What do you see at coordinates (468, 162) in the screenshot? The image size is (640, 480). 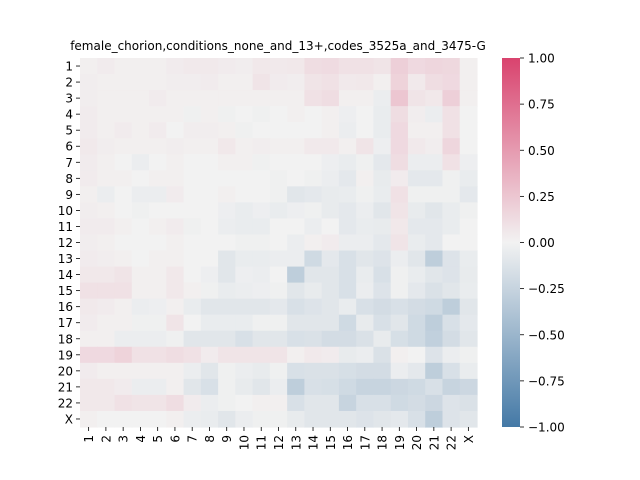 I see `heatmap-cell-7-X` at bounding box center [468, 162].